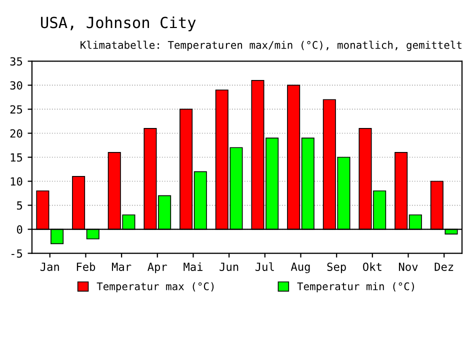  I want to click on x-tick-label: Okt, so click(372, 266).